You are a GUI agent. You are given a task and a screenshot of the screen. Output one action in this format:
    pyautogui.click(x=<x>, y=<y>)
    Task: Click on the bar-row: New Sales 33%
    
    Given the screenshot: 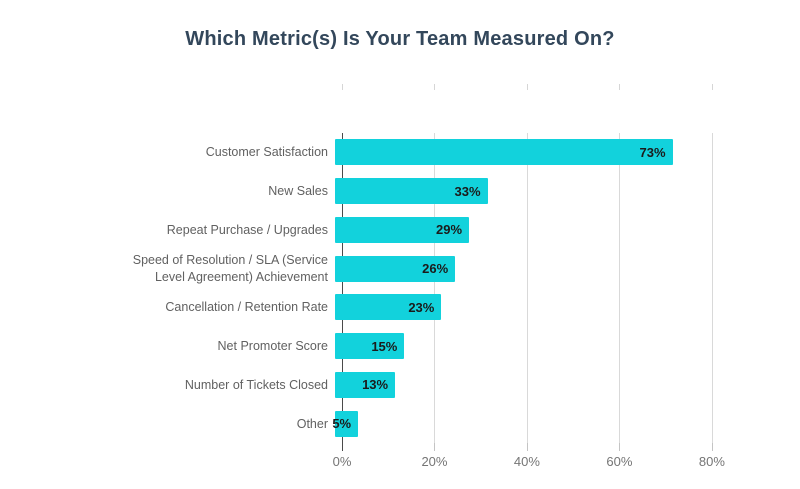 What is the action you would take?
    pyautogui.click(x=448, y=191)
    